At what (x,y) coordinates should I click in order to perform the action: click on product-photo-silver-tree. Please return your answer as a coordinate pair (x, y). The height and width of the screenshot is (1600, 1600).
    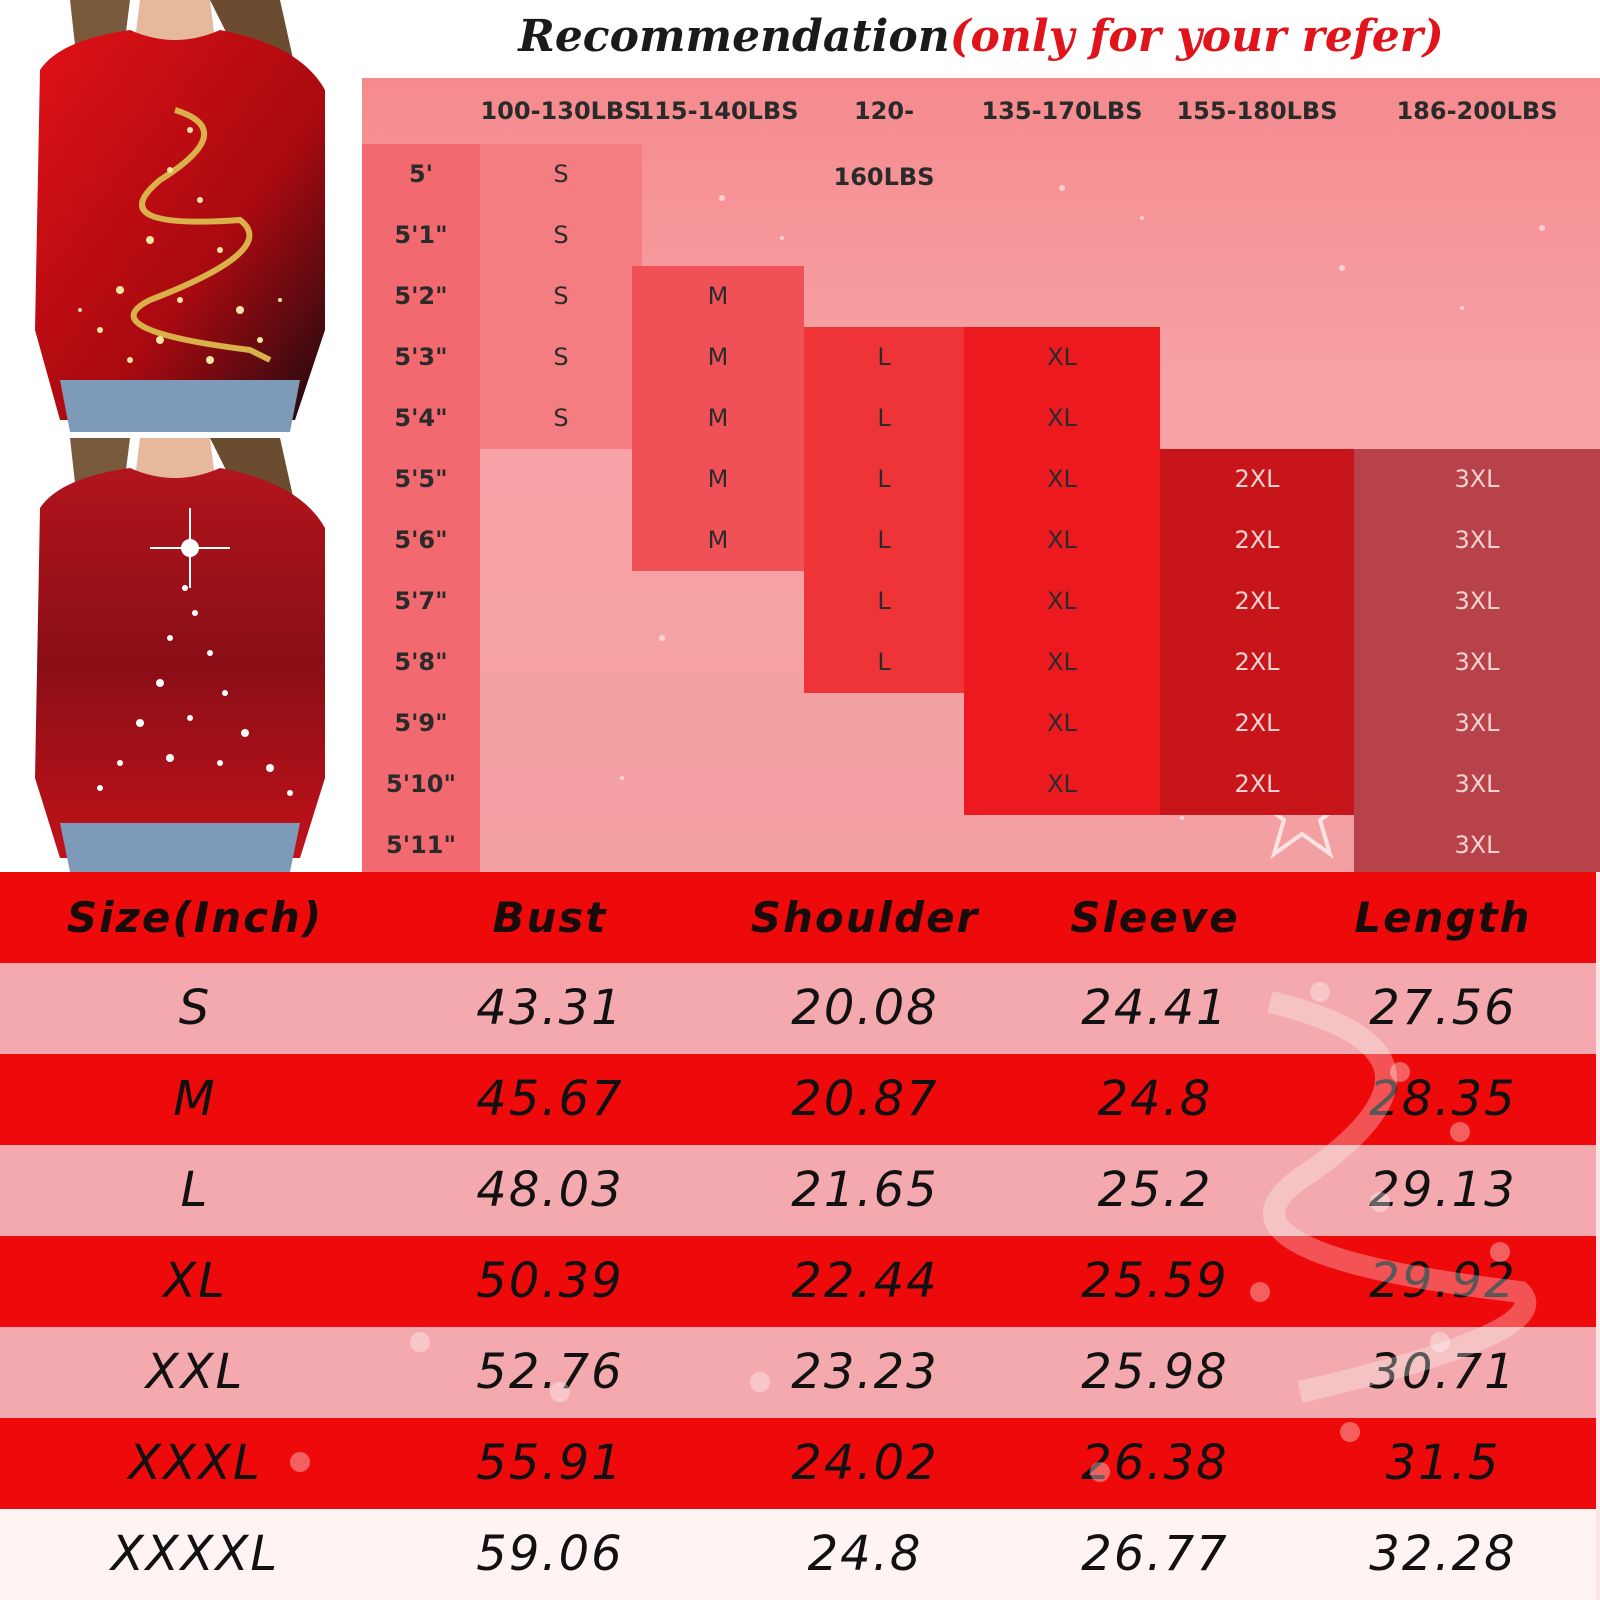
    Looking at the image, I should click on (181, 655).